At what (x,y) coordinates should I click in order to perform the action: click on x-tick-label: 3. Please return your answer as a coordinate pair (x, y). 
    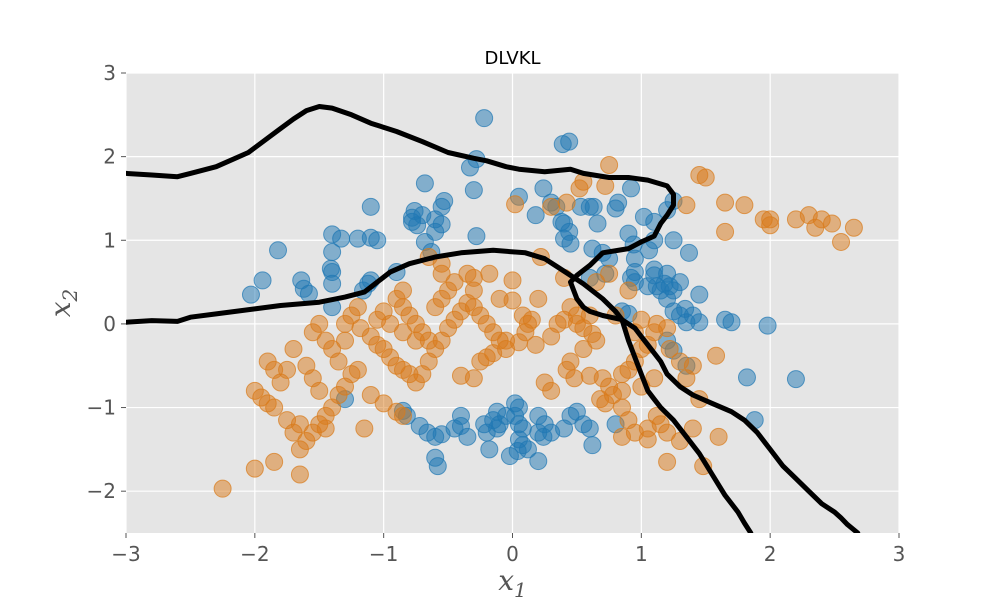
    Looking at the image, I should click on (899, 554).